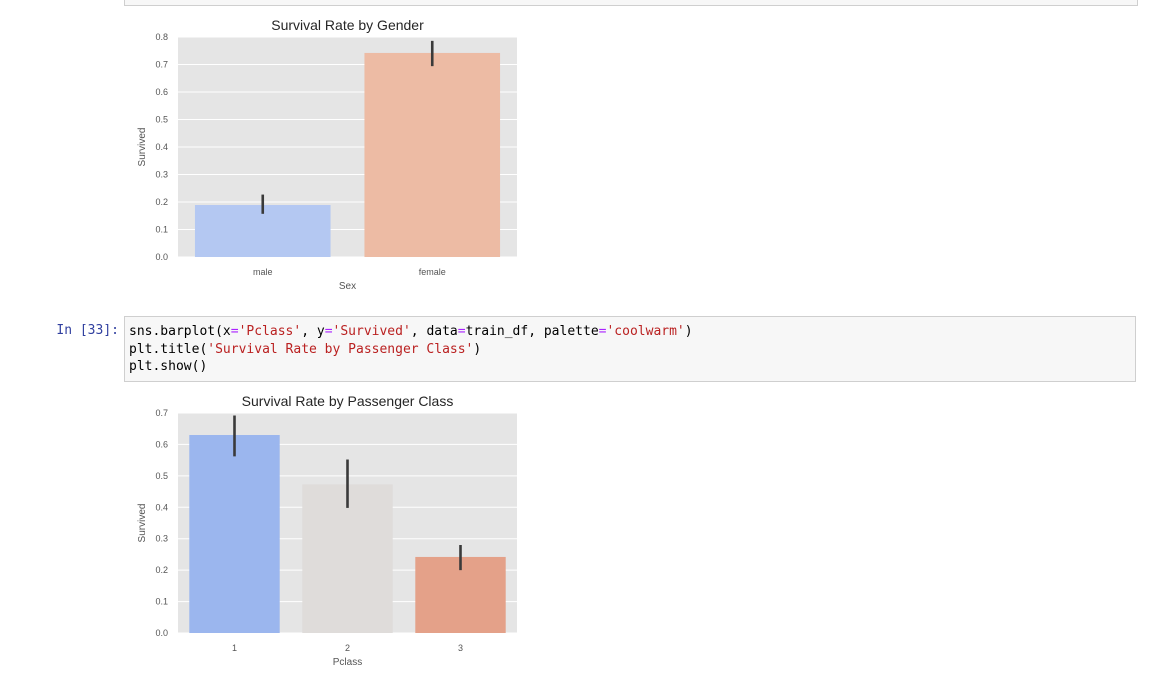 This screenshot has height=682, width=1153. I want to click on code-token: 'coolwarm', so click(645, 331).